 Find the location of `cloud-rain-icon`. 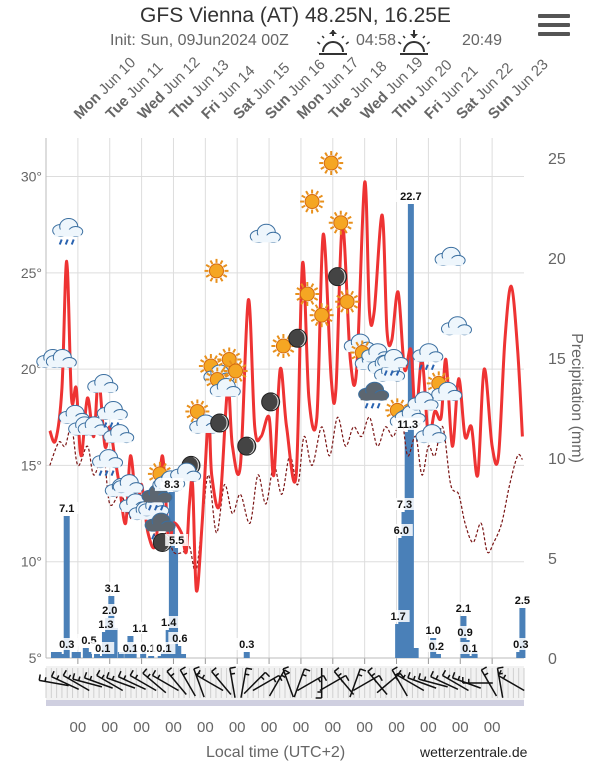

cloud-rain-icon is located at coordinates (393, 362).